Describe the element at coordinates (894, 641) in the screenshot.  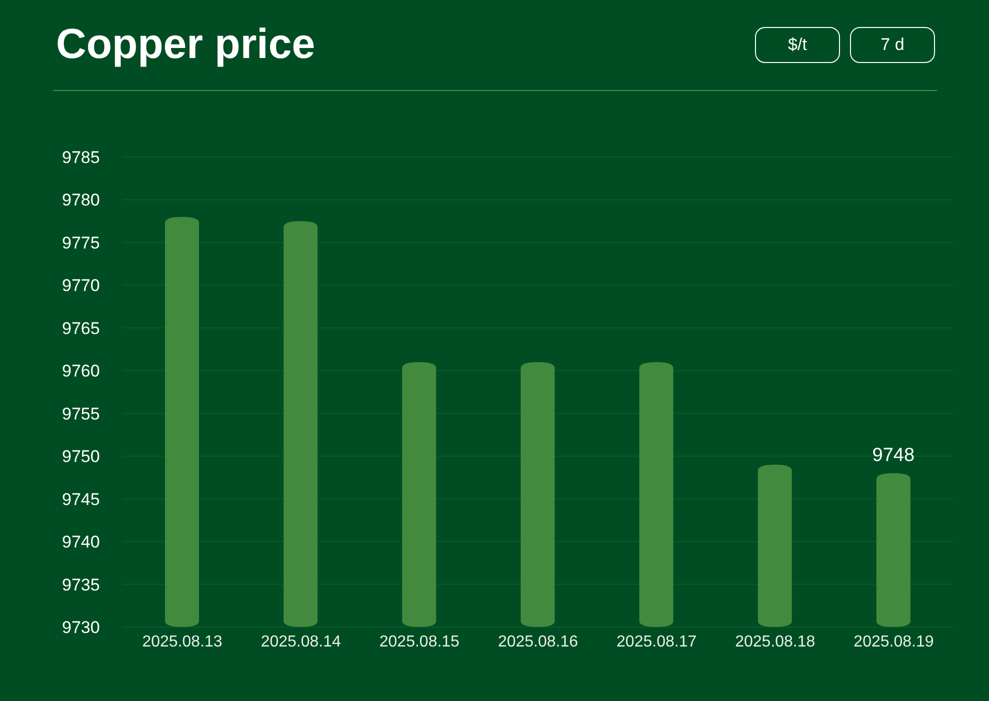
I see `x-tick-label: 2025.08.19` at that location.